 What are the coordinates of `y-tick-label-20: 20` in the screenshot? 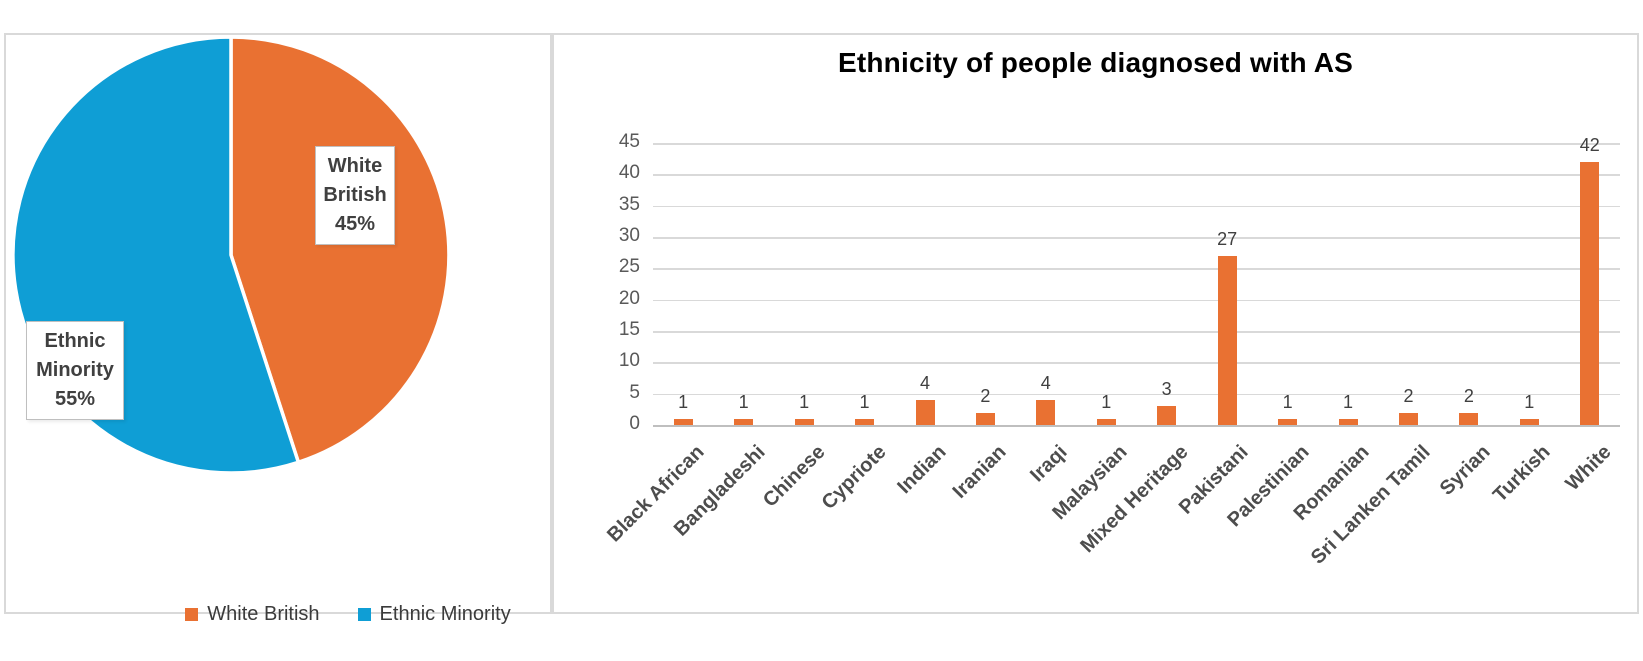 It's located at (629, 298).